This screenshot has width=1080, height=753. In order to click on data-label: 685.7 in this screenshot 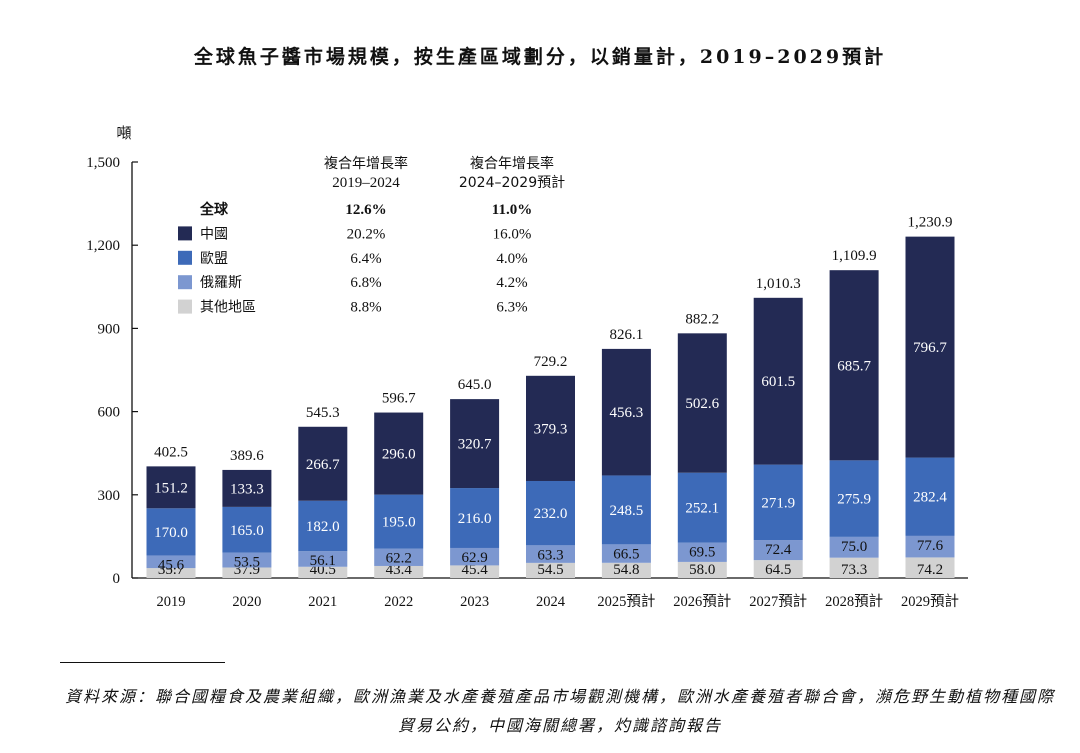, I will do `click(854, 366)`.